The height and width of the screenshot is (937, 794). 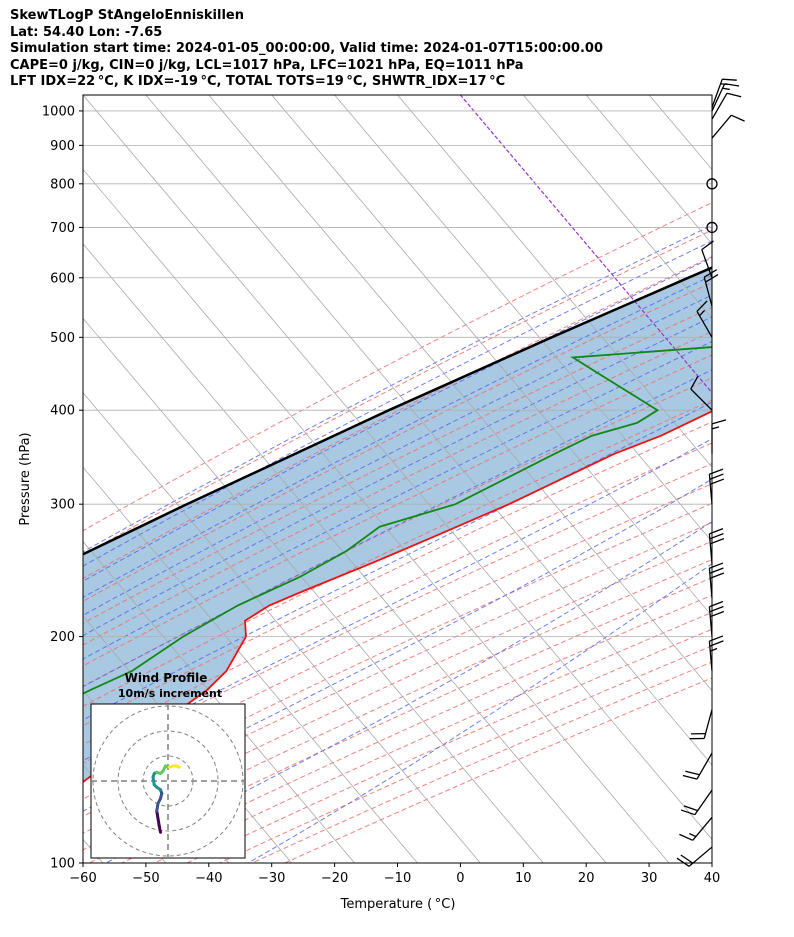 What do you see at coordinates (62, 505) in the screenshot?
I see `y-tick-label: 300` at bounding box center [62, 505].